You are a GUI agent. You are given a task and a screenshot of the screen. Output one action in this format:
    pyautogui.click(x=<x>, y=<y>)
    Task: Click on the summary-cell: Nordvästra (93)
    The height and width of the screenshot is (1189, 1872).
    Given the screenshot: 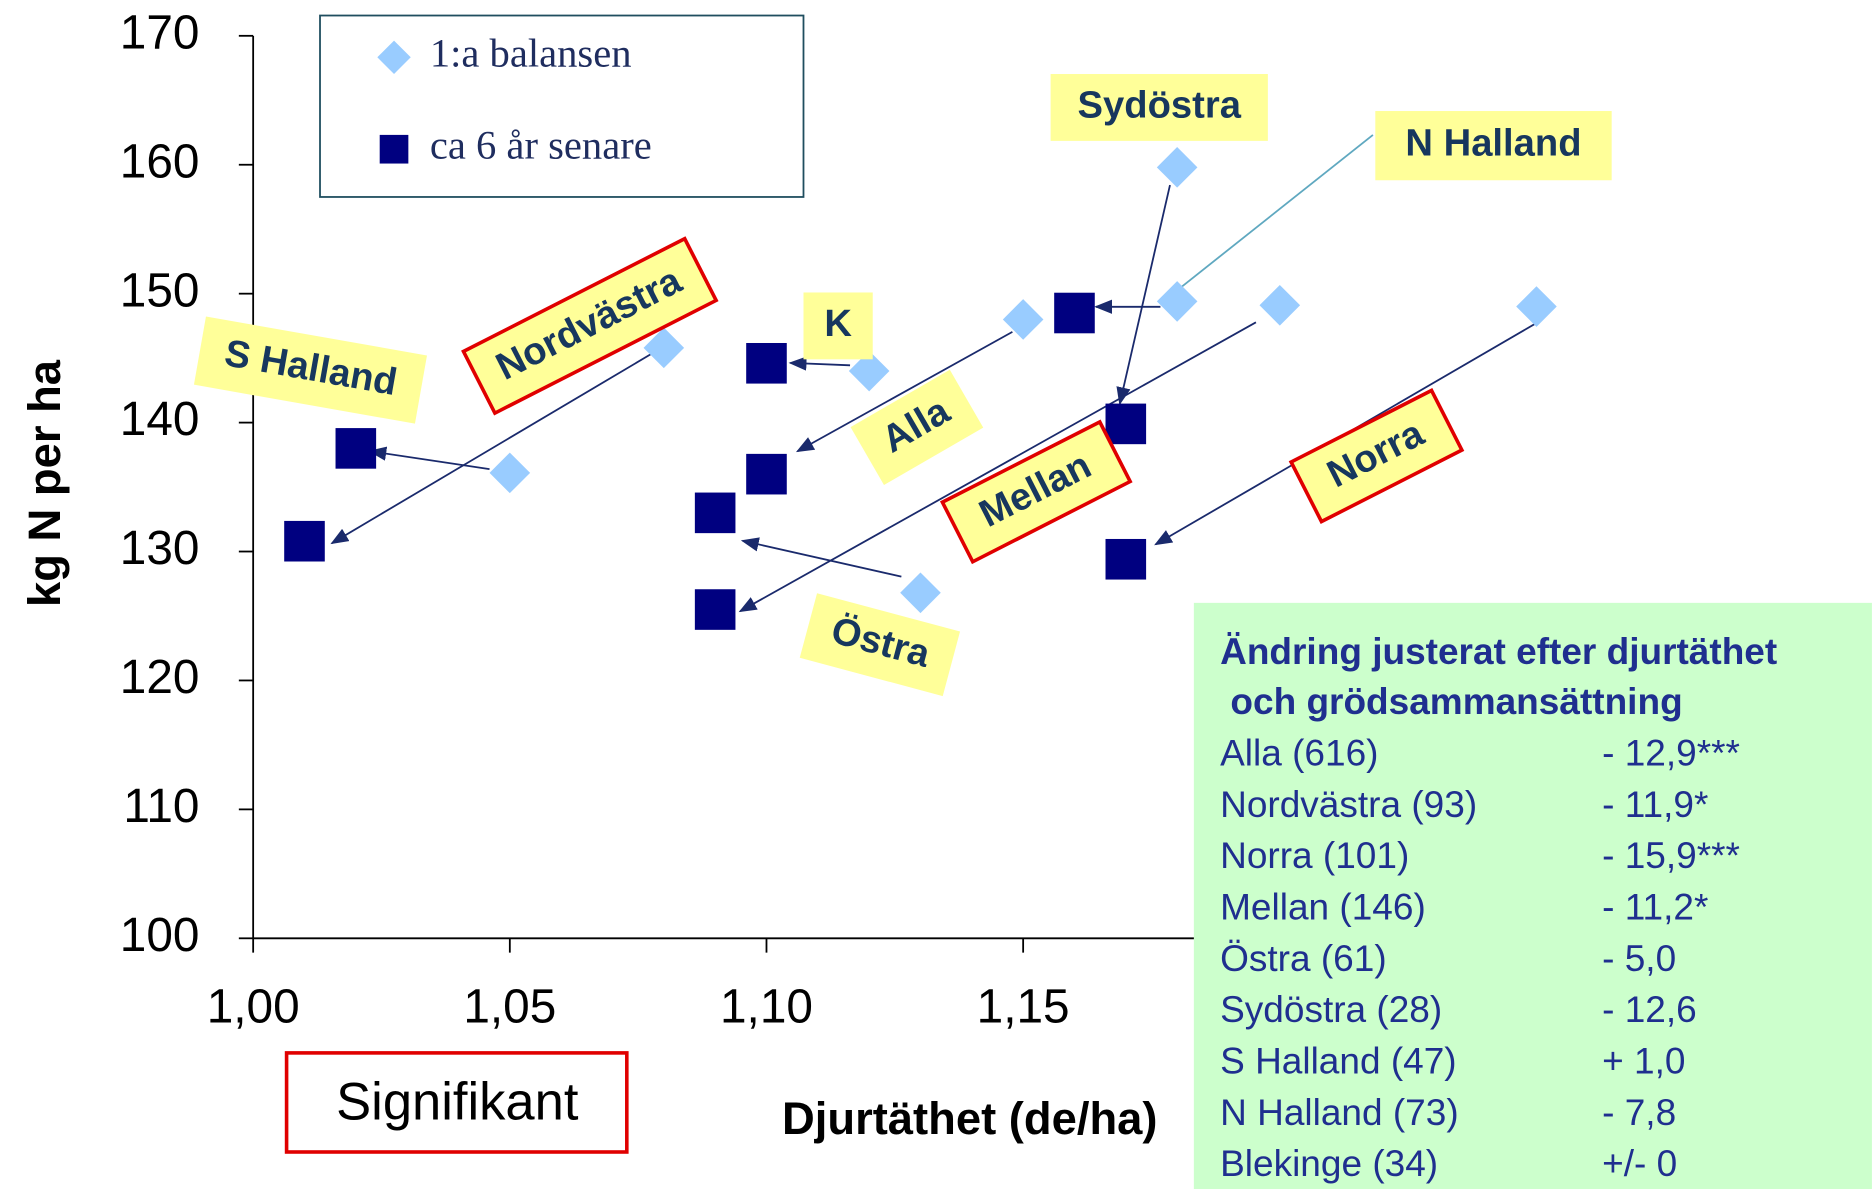 What is the action you would take?
    pyautogui.click(x=1348, y=804)
    